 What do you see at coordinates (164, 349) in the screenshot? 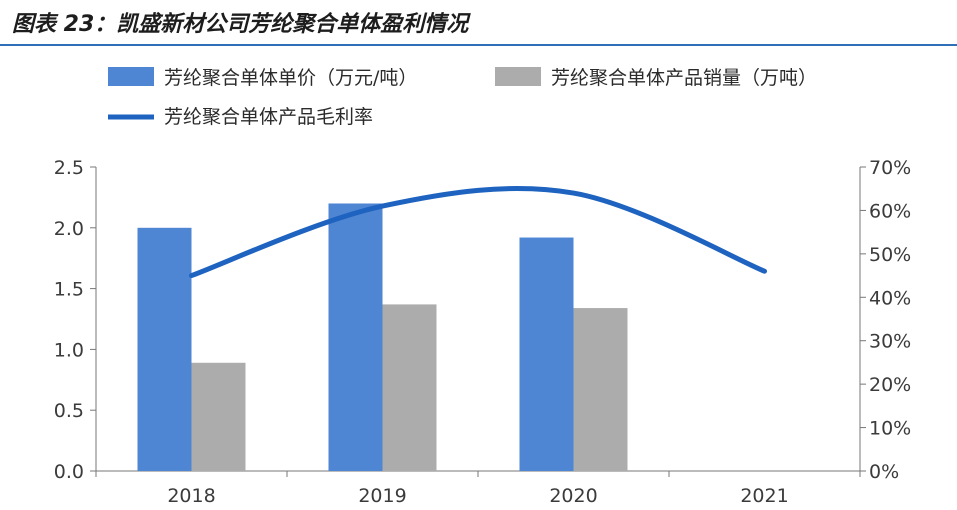
I see `bar-price-2018` at bounding box center [164, 349].